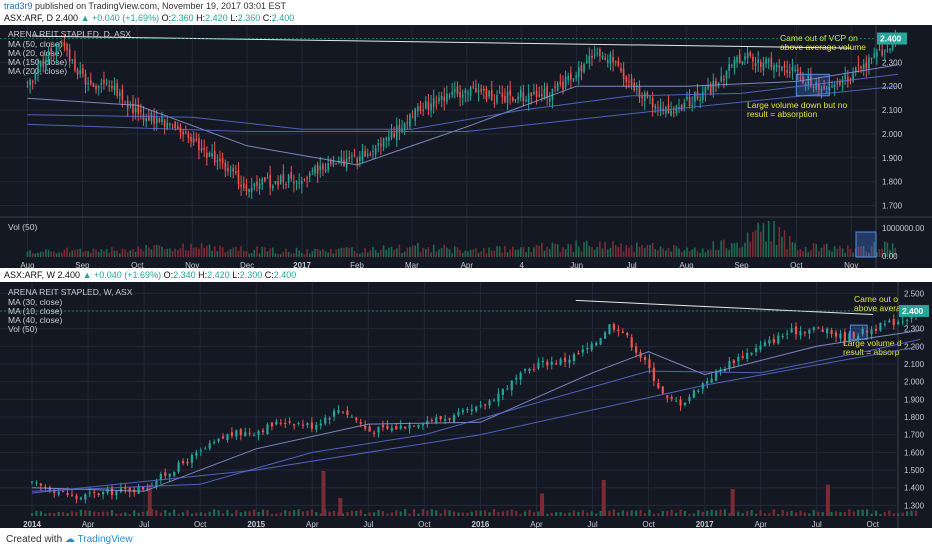  What do you see at coordinates (105, 539) in the screenshot?
I see `tradingview-link: TradingView` at bounding box center [105, 539].